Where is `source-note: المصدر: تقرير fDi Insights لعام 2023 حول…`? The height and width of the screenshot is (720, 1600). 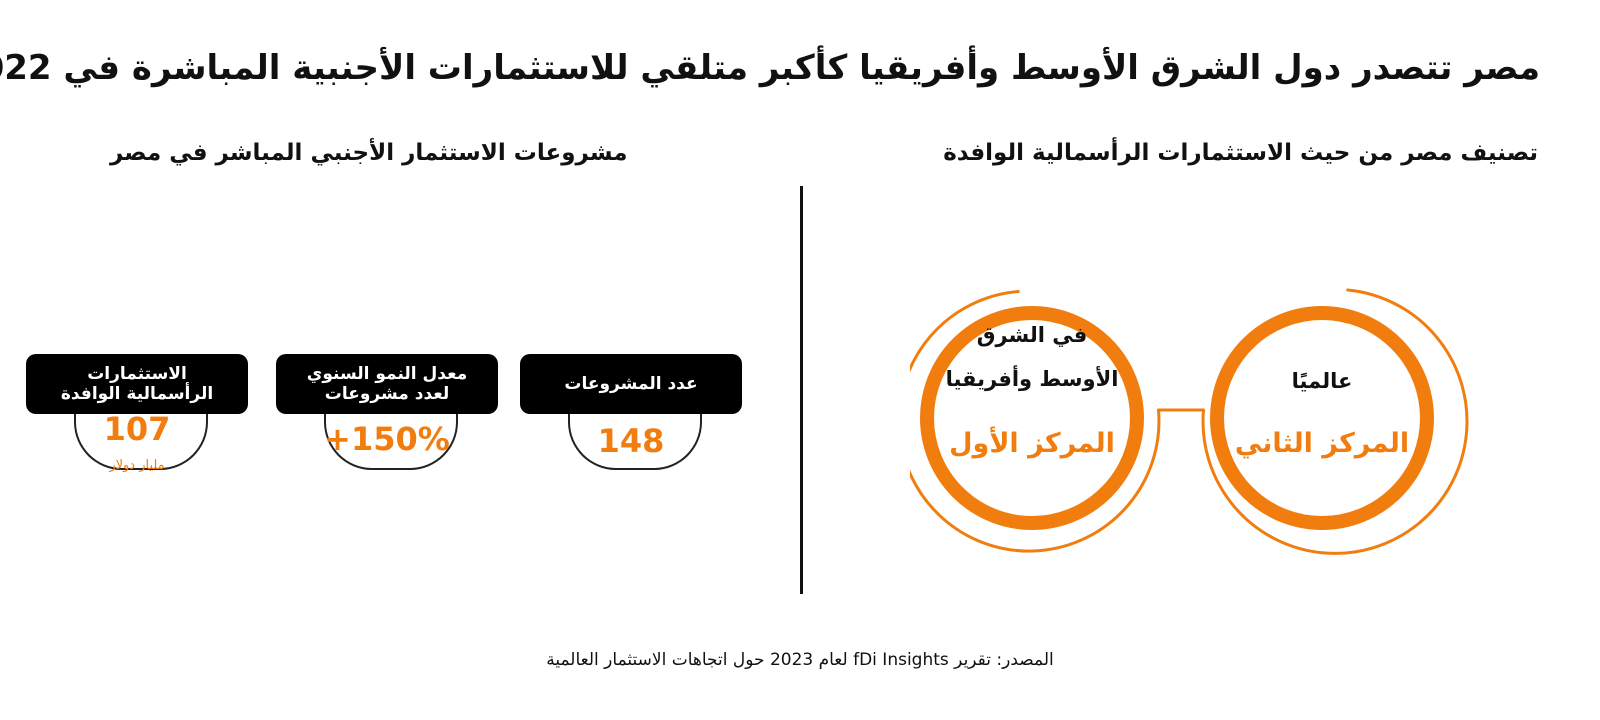
source-note: المصدر: تقرير fDi Insights لعام 2023 حول… is located at coordinates (800, 660).